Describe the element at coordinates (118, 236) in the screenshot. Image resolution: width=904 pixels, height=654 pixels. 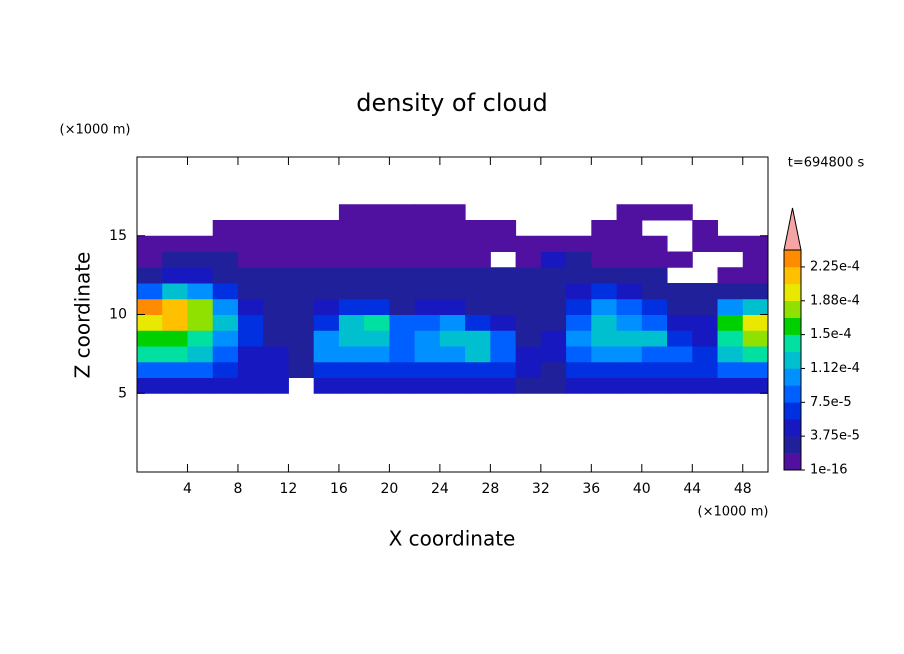
I see `y-tick-label: 15` at that location.